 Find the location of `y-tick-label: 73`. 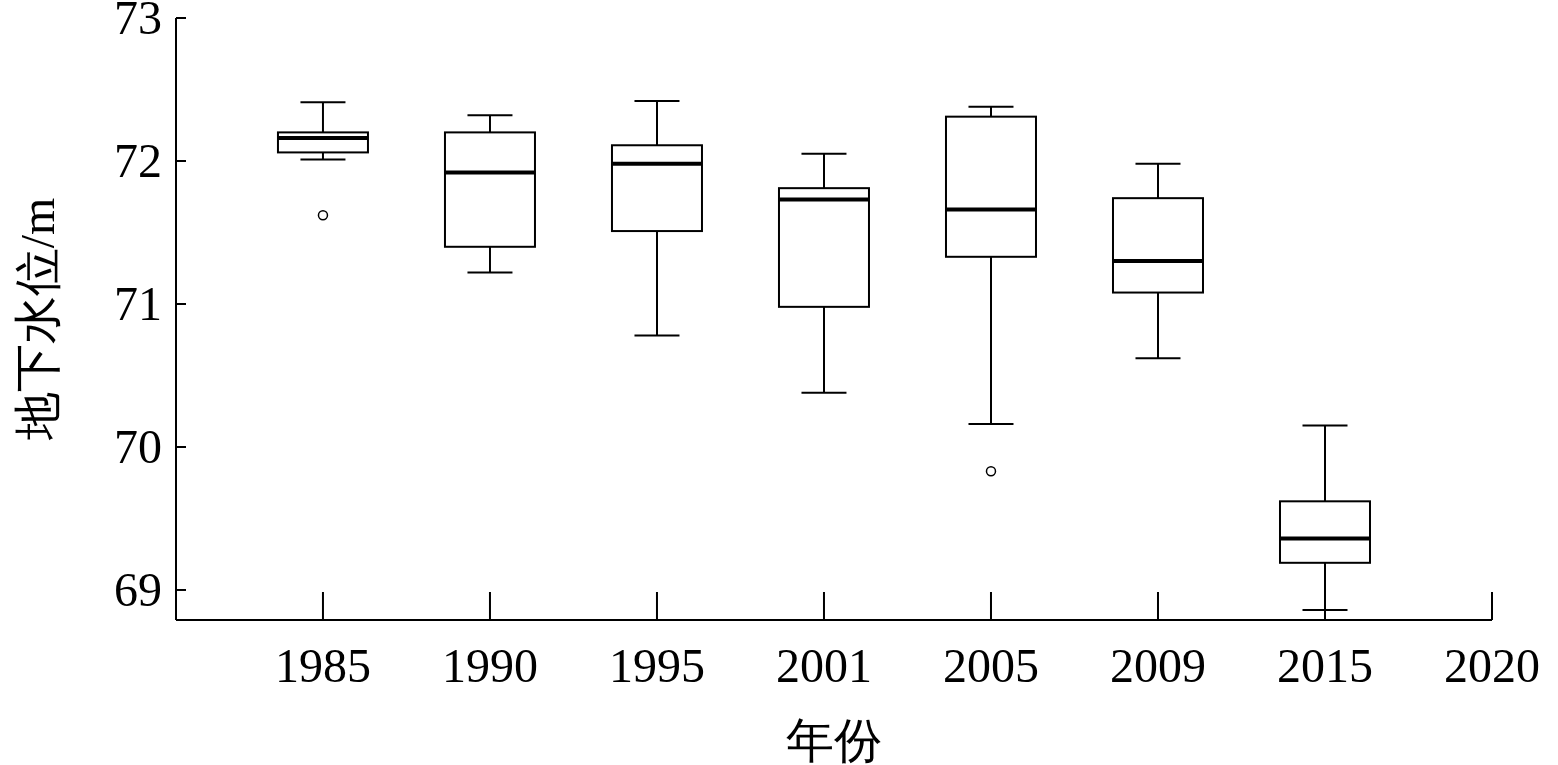

y-tick-label: 73 is located at coordinates (138, 22).